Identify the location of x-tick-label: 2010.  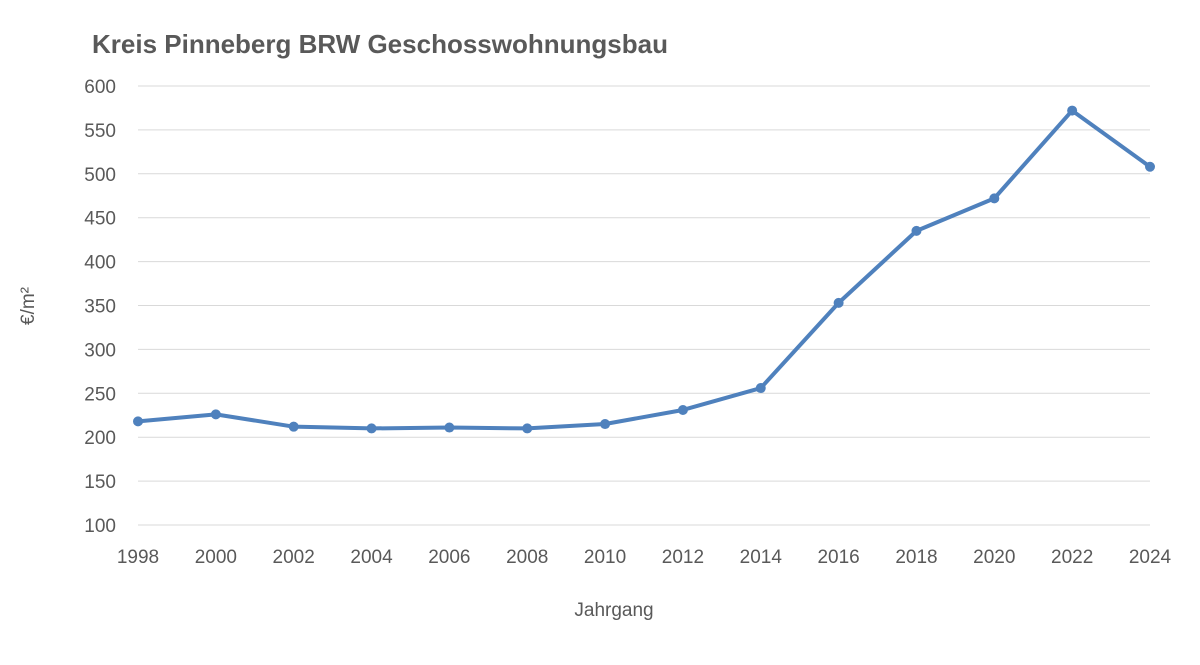
(605, 557).